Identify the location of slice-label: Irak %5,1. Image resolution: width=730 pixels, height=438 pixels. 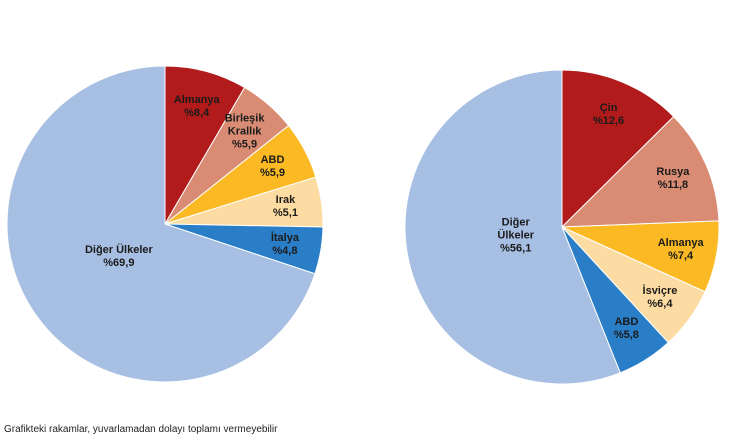
(285, 206).